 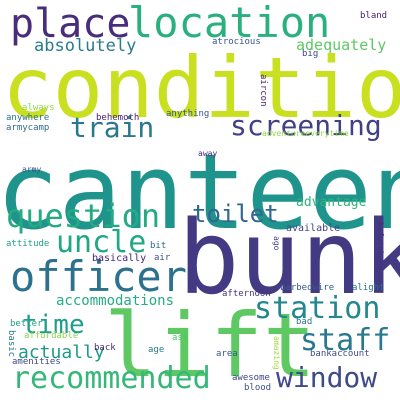 What do you see at coordinates (276, 353) in the screenshot?
I see `word-amazing: amazing` at bounding box center [276, 353].